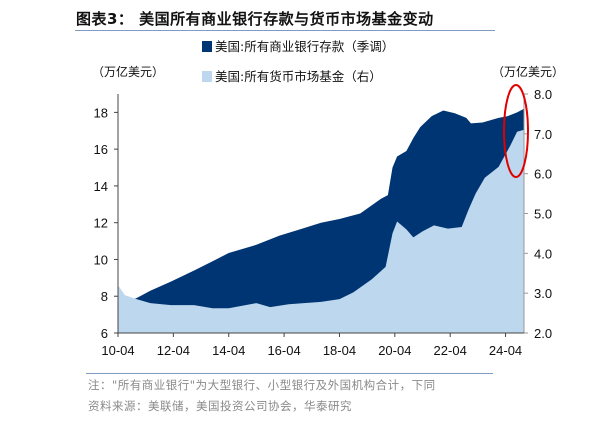 The image size is (615, 423). What do you see at coordinates (543, 94) in the screenshot?
I see `right-tick-label: 8.0` at bounding box center [543, 94].